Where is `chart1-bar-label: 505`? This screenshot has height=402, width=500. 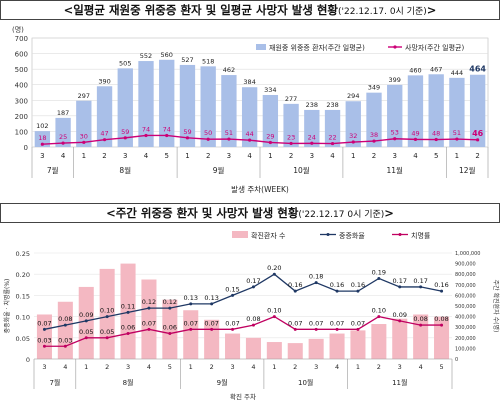 chart1-bar-label: 505 is located at coordinates (125, 63).